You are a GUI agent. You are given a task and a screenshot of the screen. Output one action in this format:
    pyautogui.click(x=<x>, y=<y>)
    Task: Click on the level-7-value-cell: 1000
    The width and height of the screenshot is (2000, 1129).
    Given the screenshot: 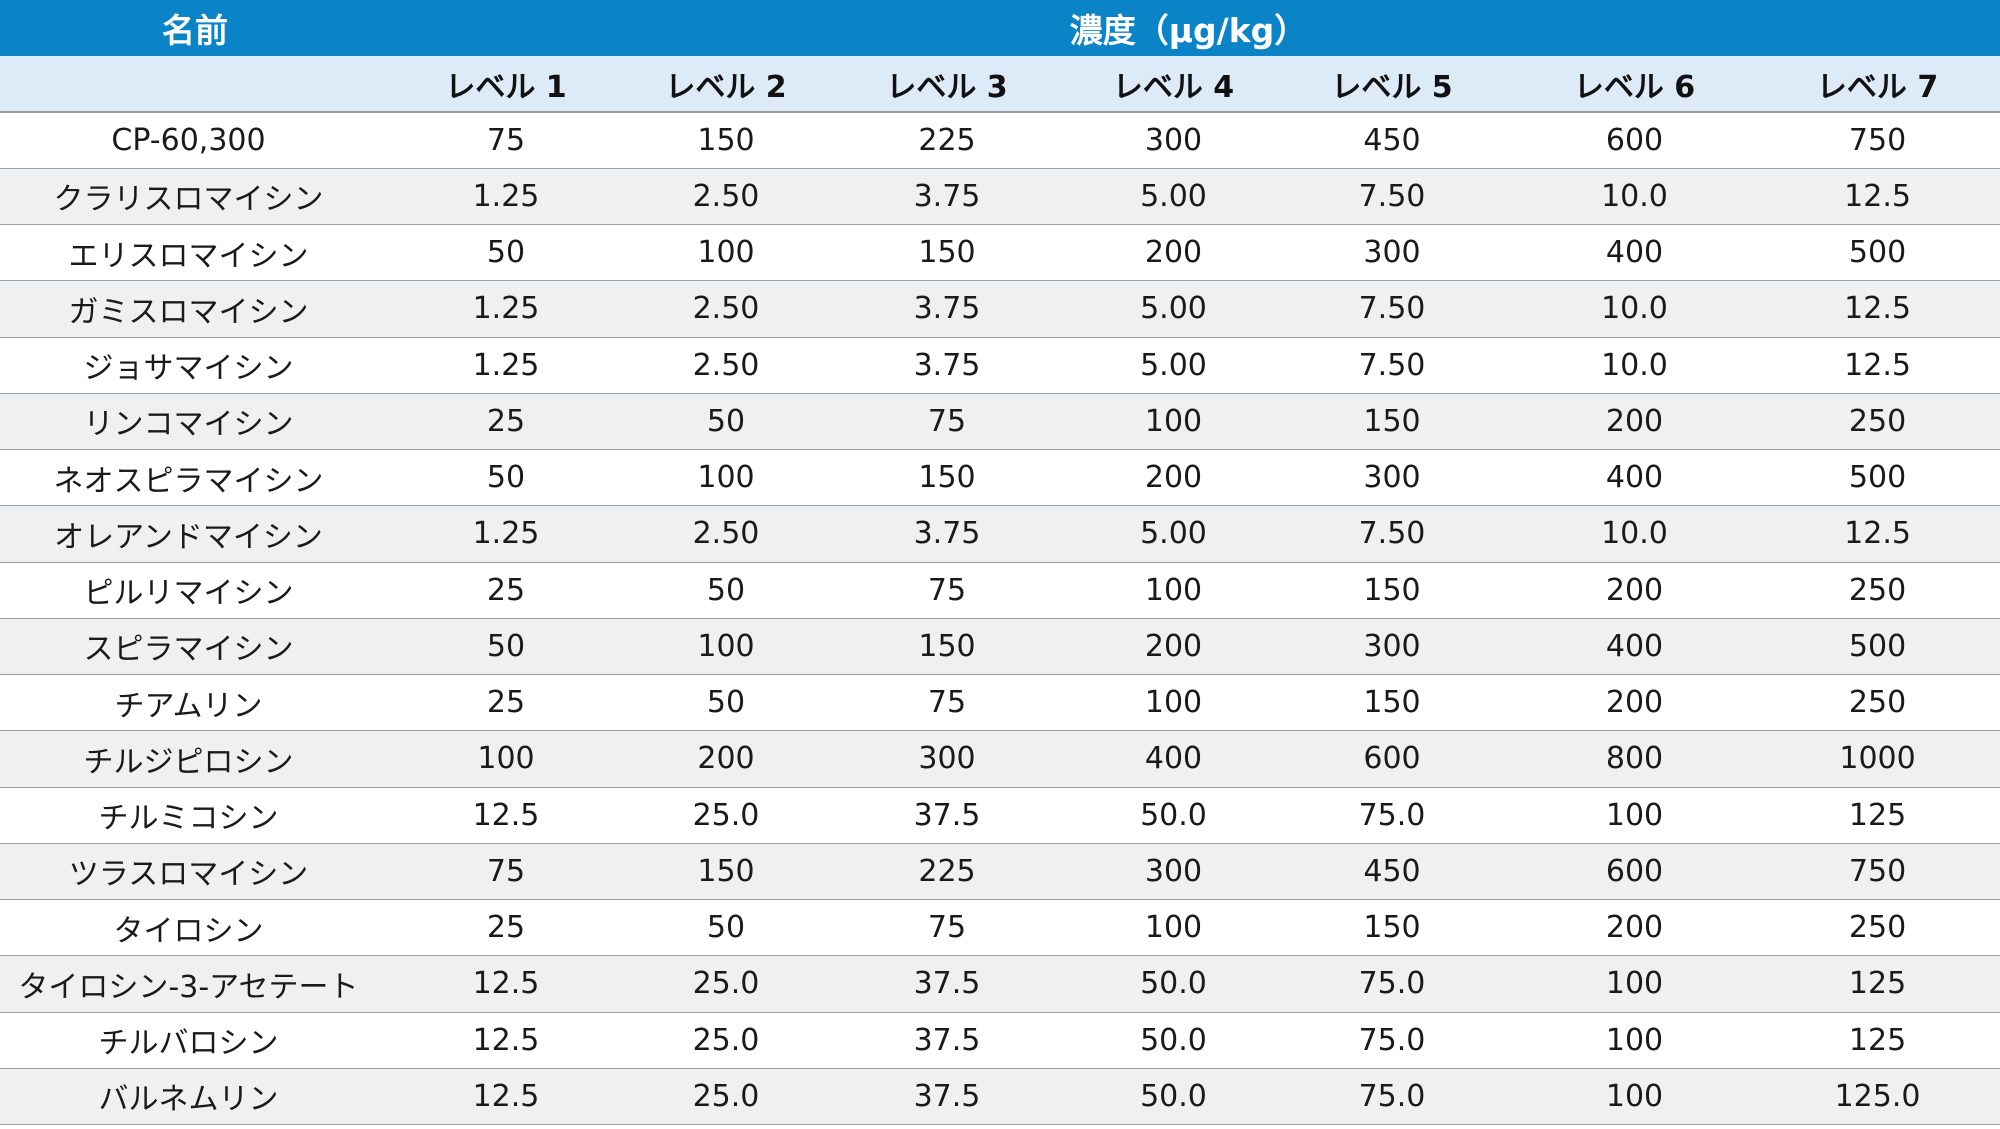 What is the action you would take?
    pyautogui.click(x=1877, y=759)
    